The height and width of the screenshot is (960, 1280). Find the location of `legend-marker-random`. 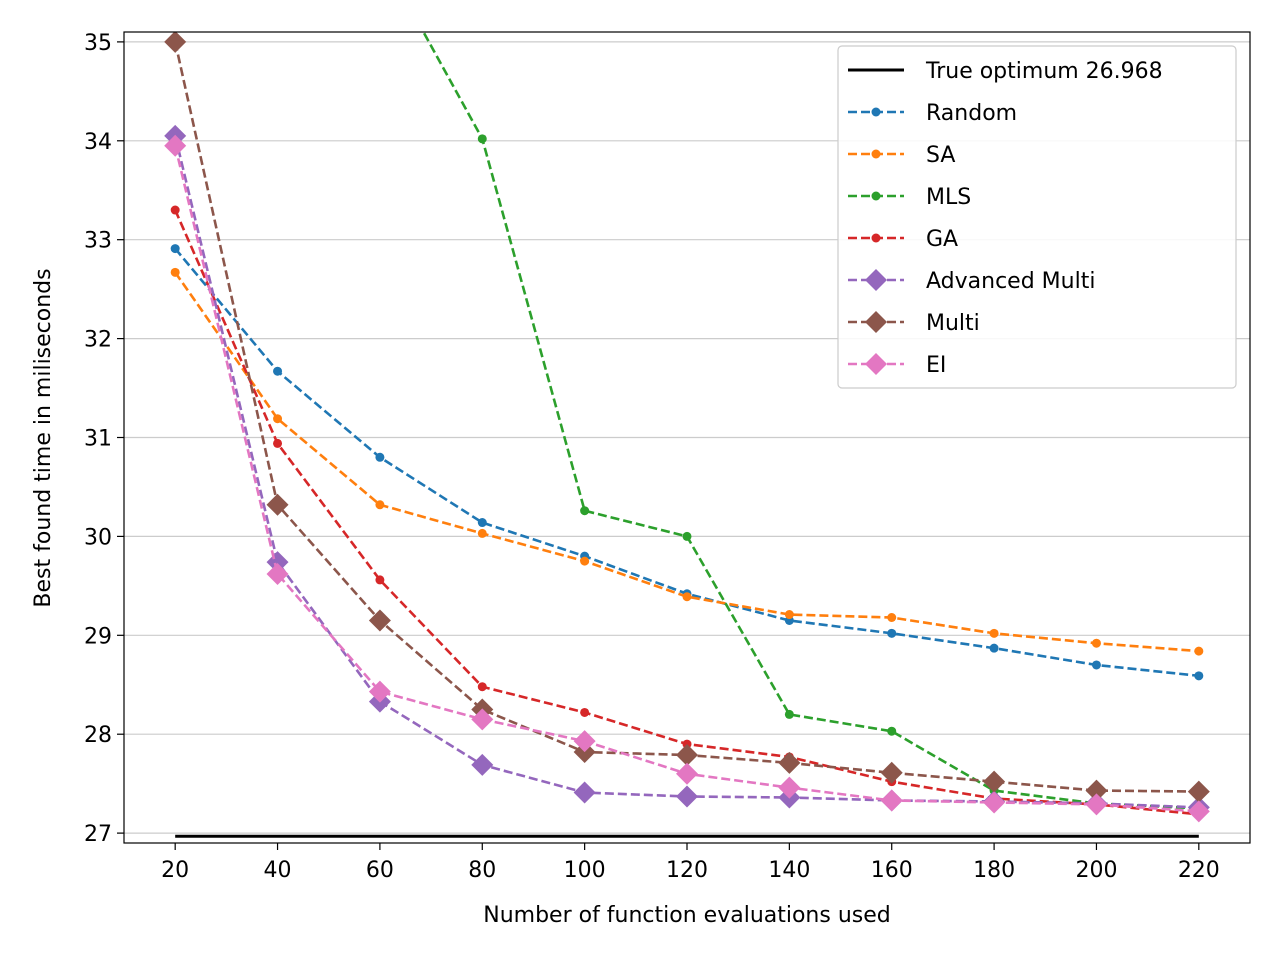

legend-marker-random is located at coordinates (876, 112).